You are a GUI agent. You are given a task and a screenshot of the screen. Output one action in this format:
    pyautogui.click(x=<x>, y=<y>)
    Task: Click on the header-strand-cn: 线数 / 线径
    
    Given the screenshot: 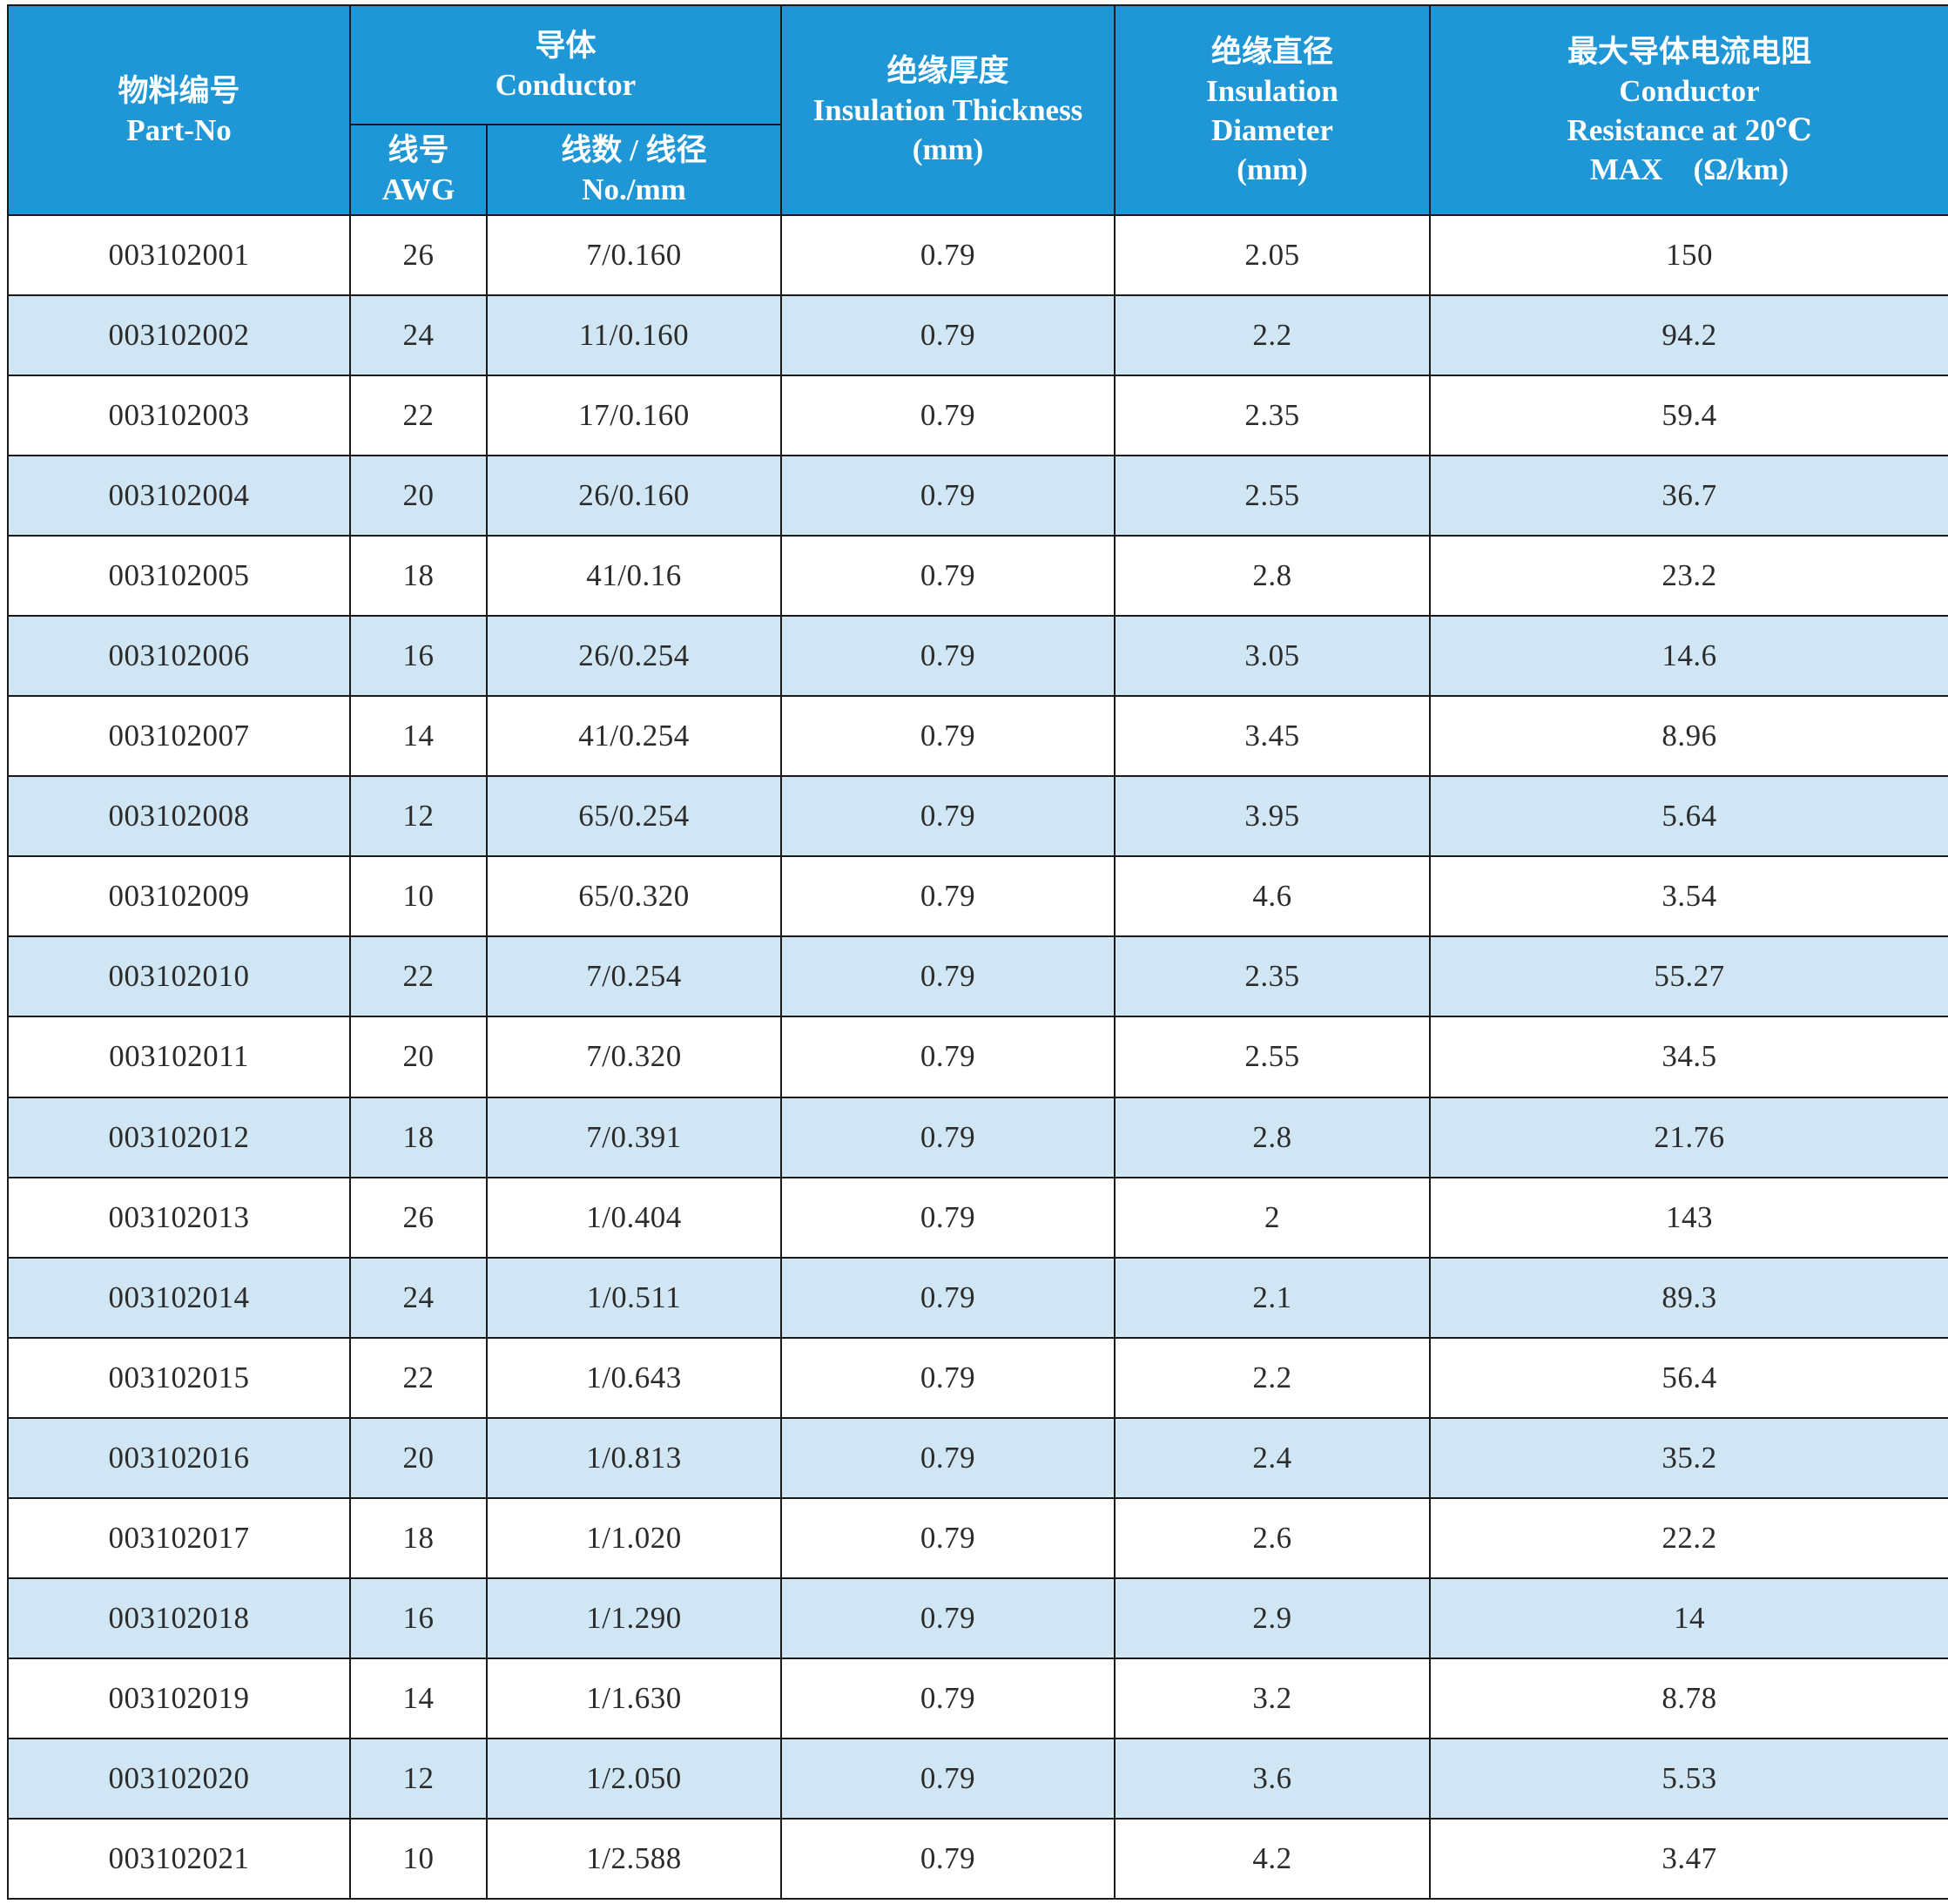 What is the action you would take?
    pyautogui.click(x=634, y=150)
    